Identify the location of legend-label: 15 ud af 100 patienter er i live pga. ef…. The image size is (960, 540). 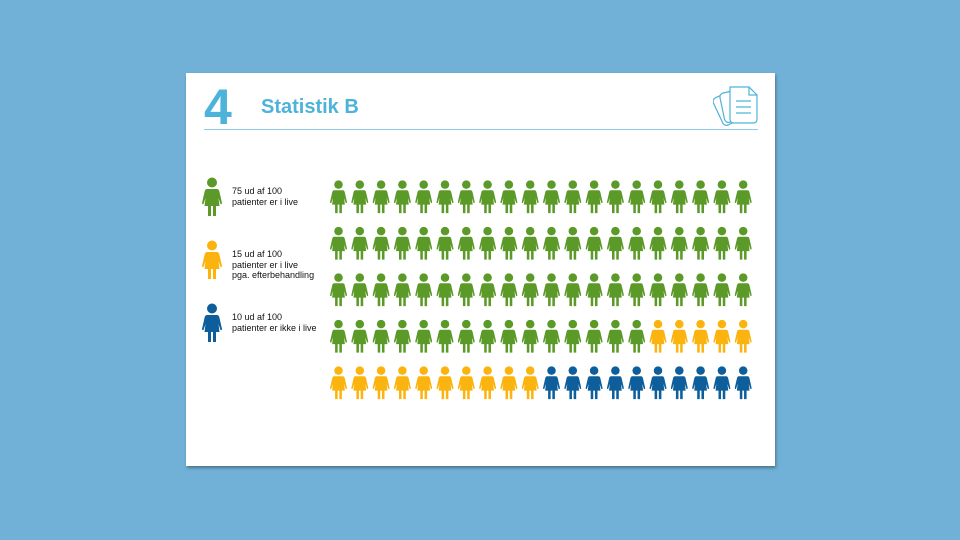
(273, 264).